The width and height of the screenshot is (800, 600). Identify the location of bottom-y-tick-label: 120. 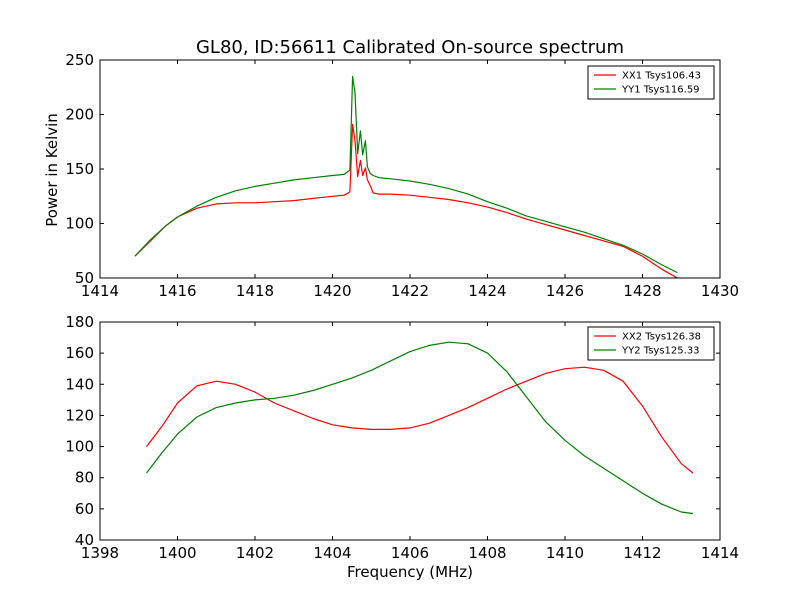
(79, 415).